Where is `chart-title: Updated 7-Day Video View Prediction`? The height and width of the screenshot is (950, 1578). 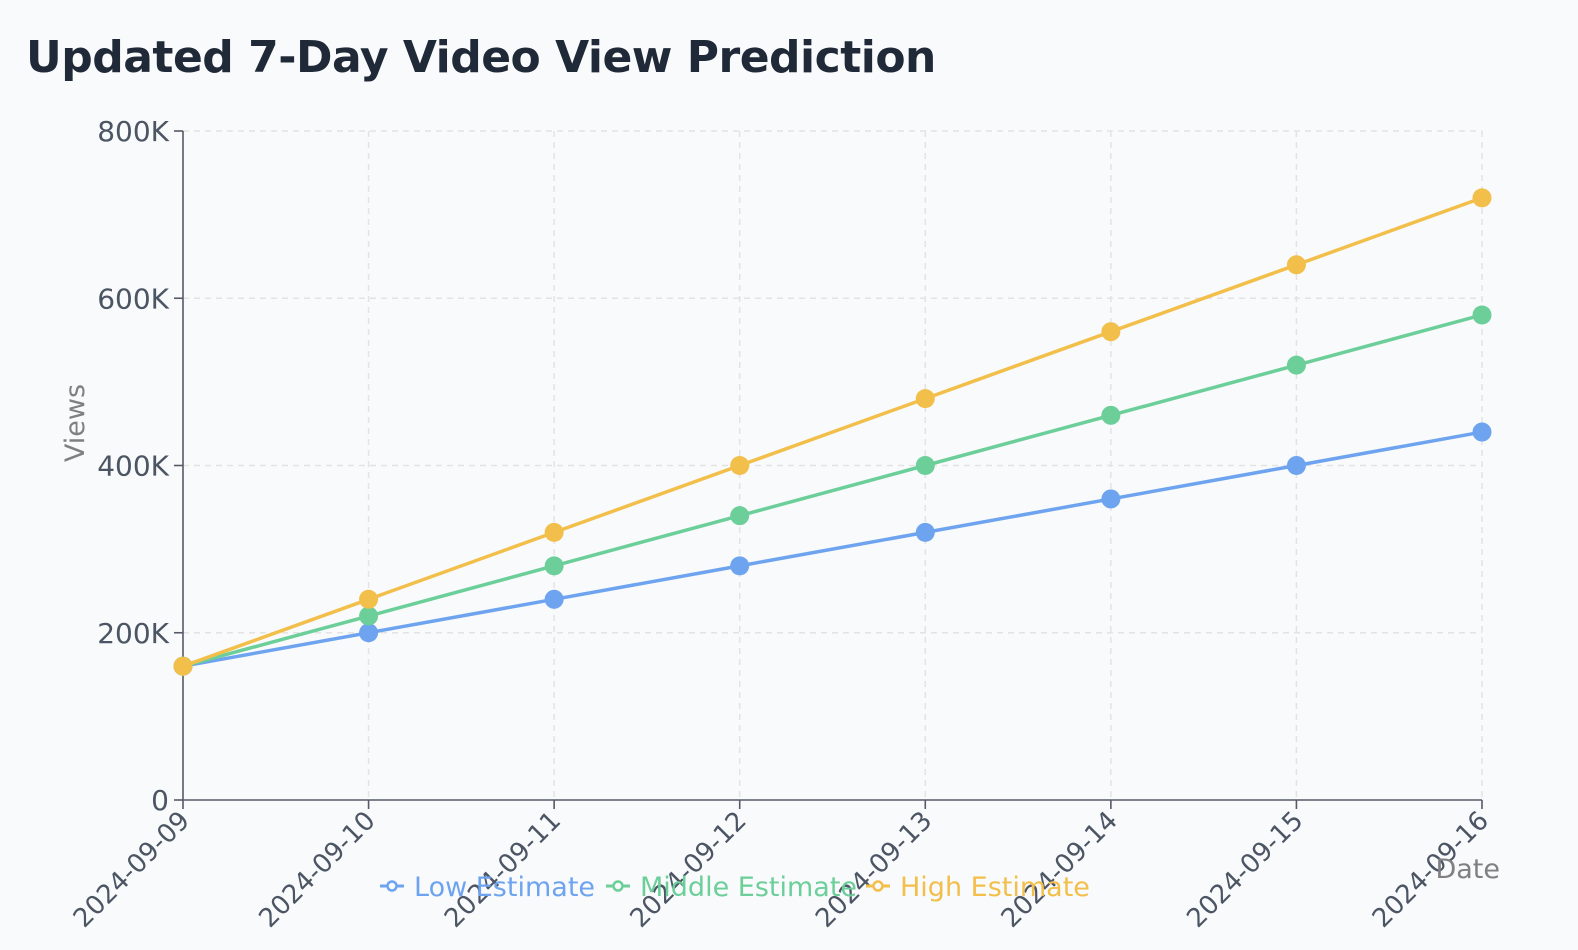
chart-title: Updated 7-Day Video View Prediction is located at coordinates (481, 57).